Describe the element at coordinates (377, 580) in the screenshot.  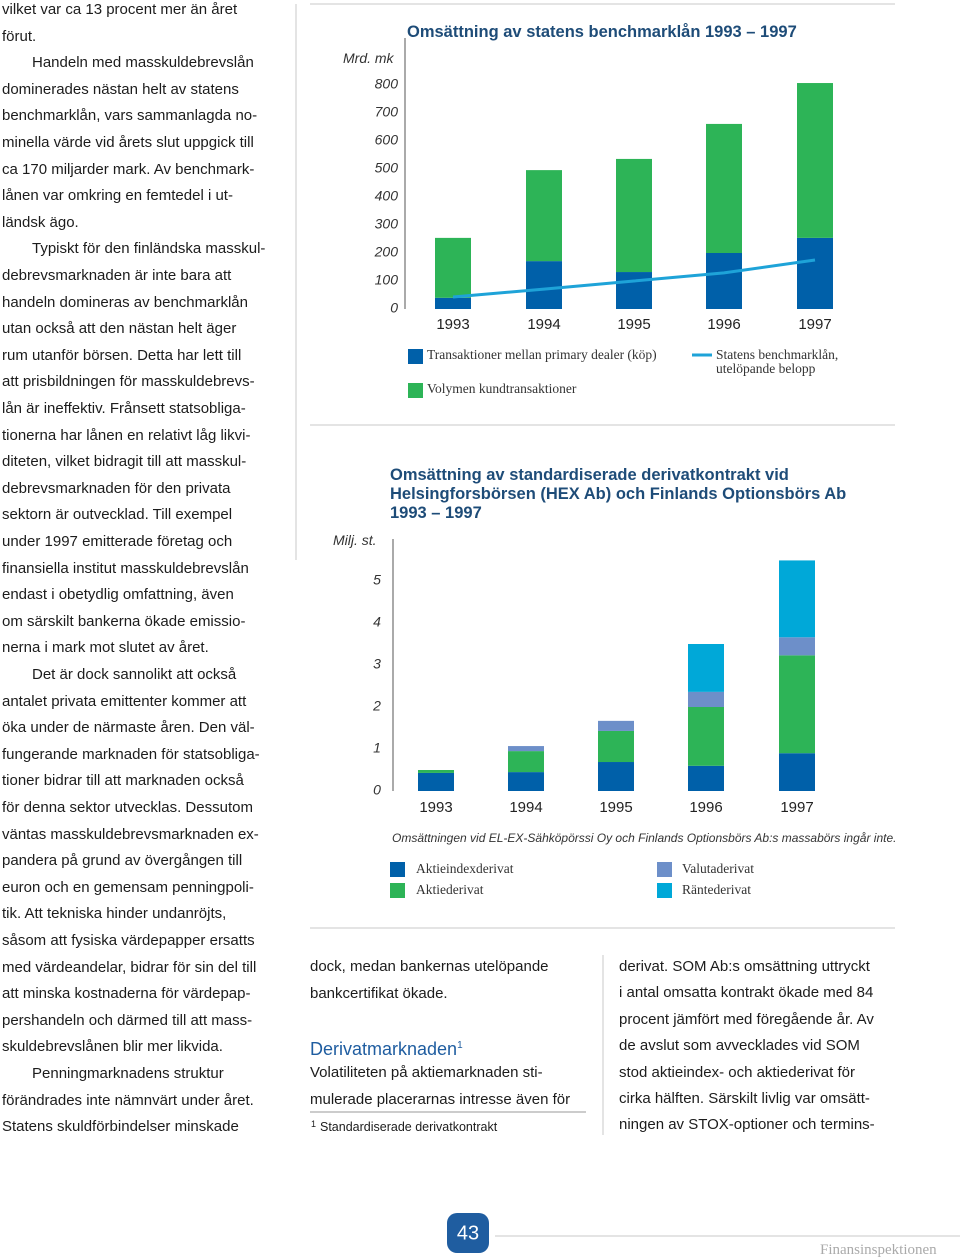
I see `y-tick-label: 5` at that location.